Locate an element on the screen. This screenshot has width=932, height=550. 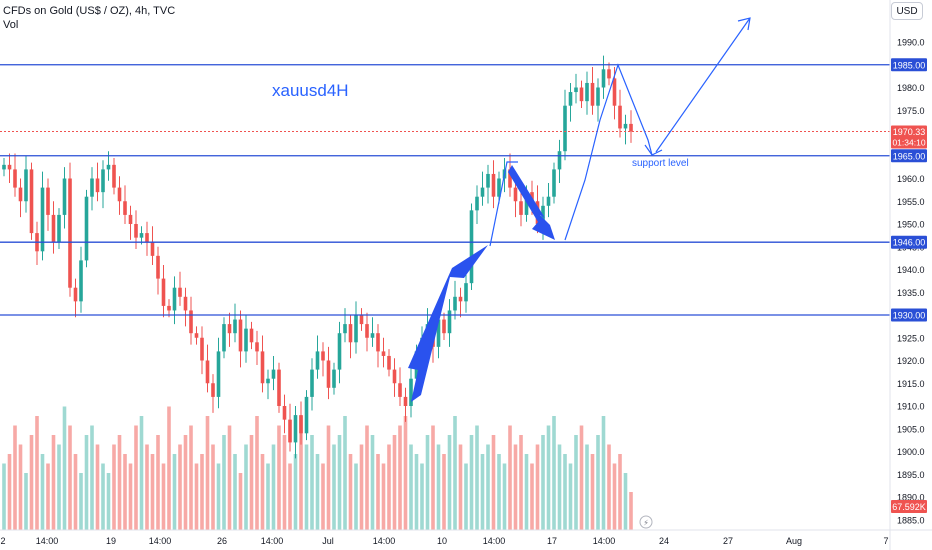
time-tick-label: 27 is located at coordinates (728, 541).